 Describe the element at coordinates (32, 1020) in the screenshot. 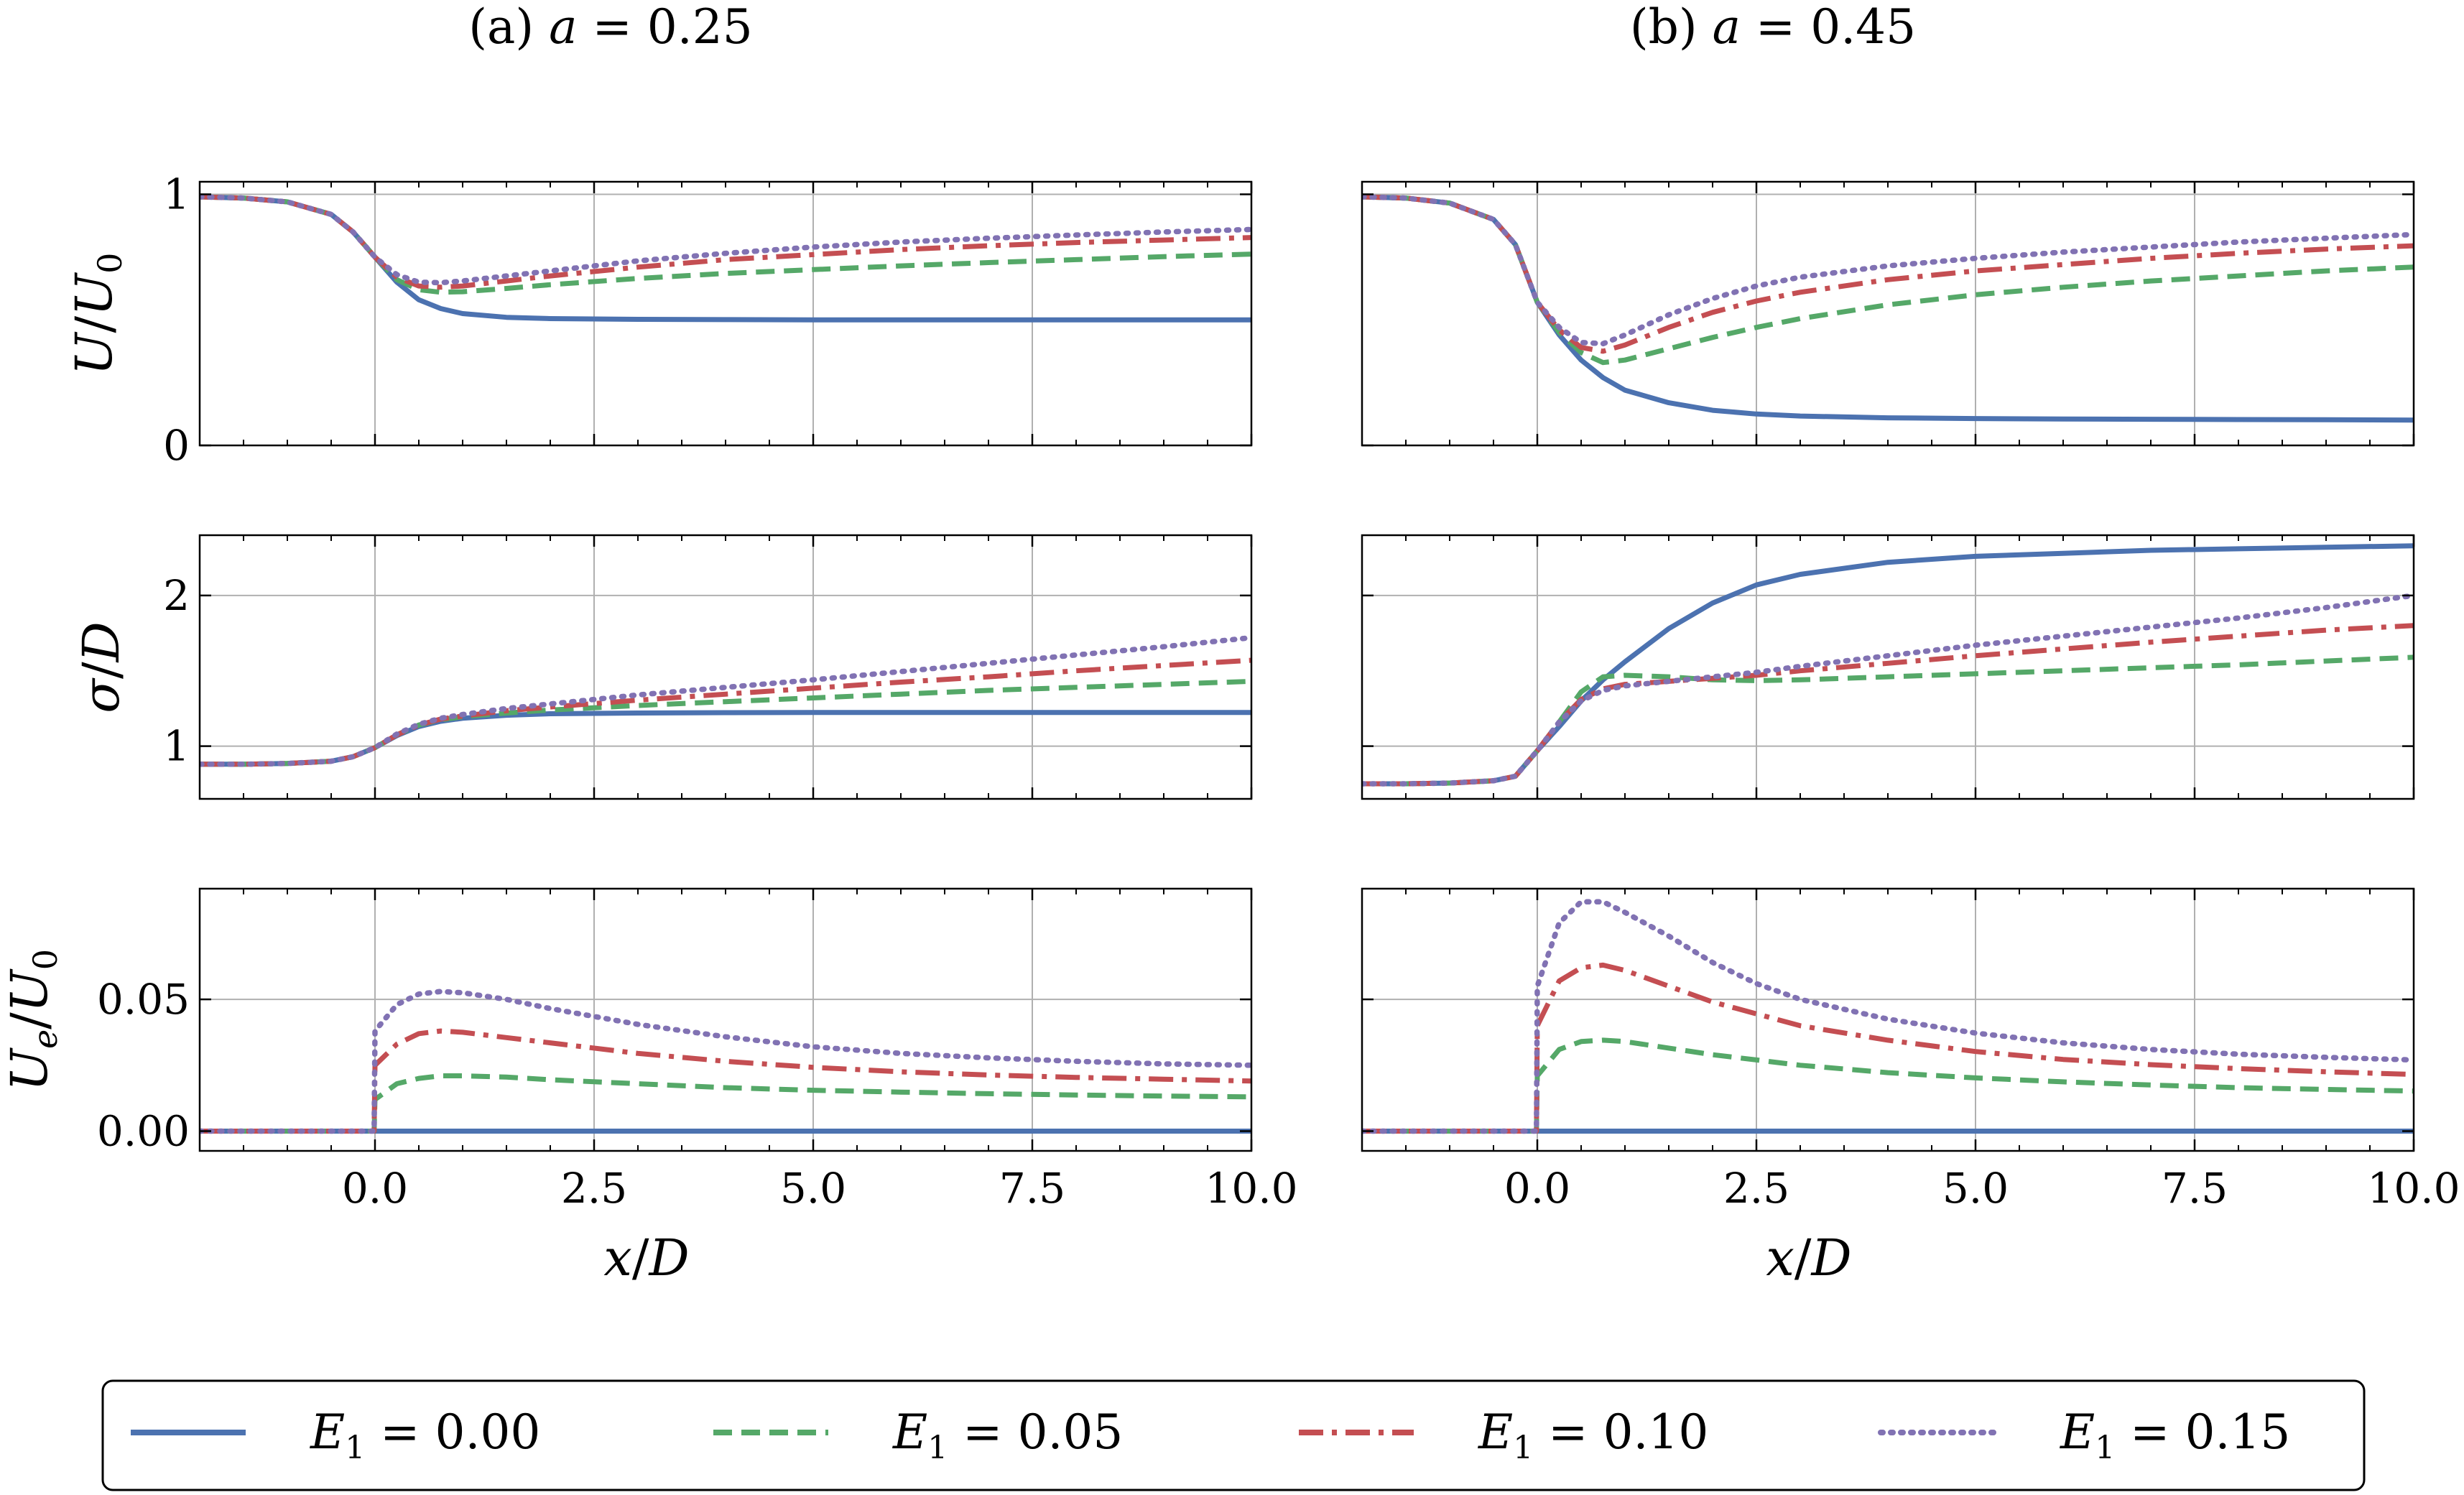

I see `y-axis-label-entrainment: Ue/U0` at that location.